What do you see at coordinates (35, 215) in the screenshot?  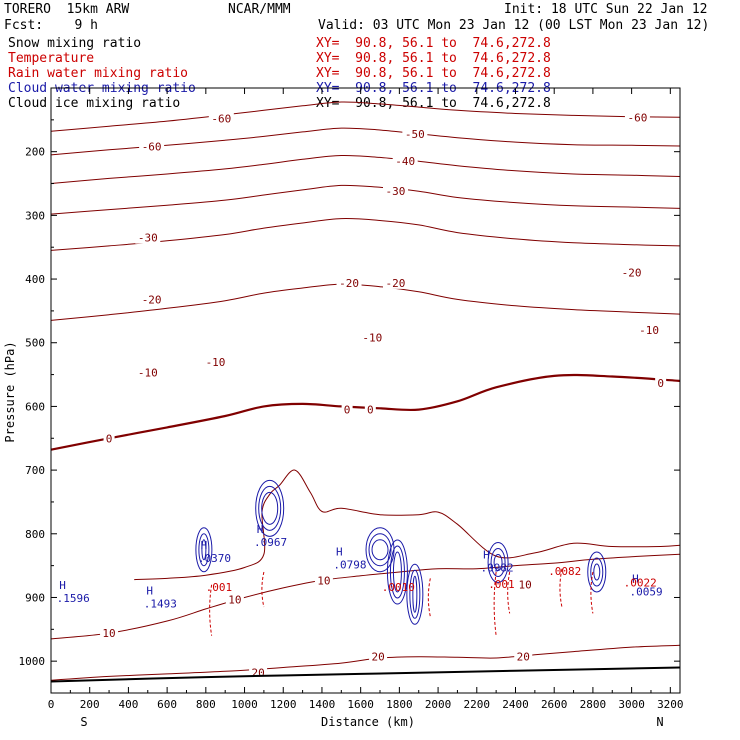 I see `y-tick-label: 300` at bounding box center [35, 215].